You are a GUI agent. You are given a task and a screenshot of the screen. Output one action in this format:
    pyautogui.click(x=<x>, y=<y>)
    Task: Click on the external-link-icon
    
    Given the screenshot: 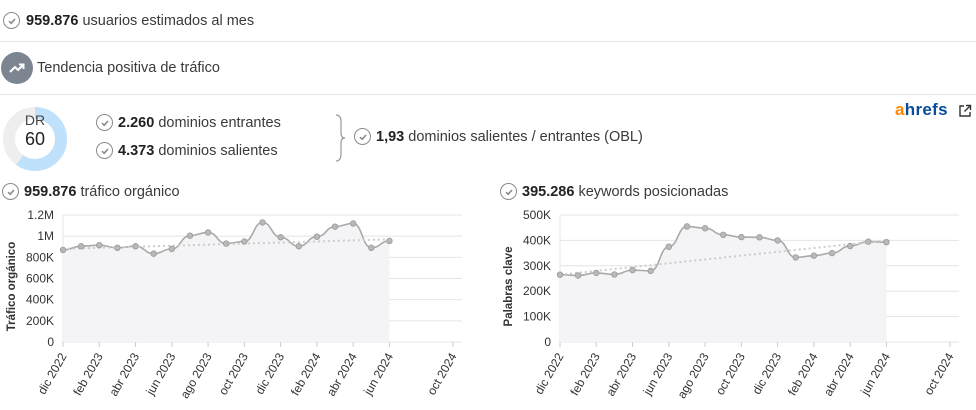 What is the action you would take?
    pyautogui.click(x=965, y=111)
    